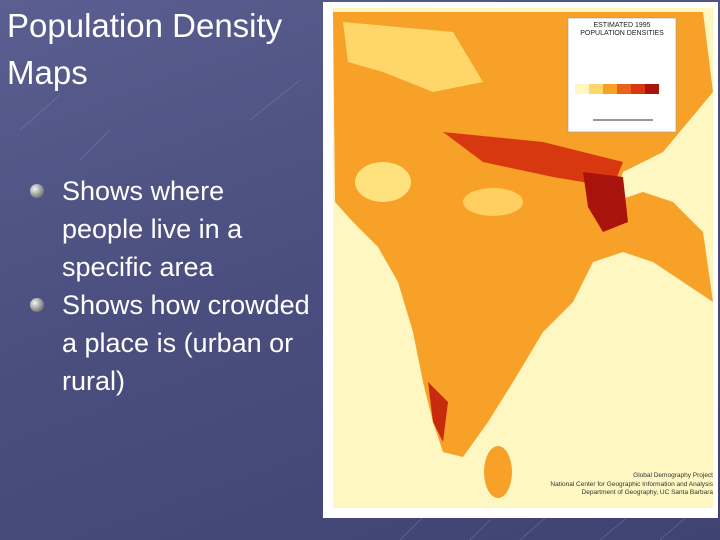  What do you see at coordinates (498, 472) in the screenshot?
I see `island` at bounding box center [498, 472].